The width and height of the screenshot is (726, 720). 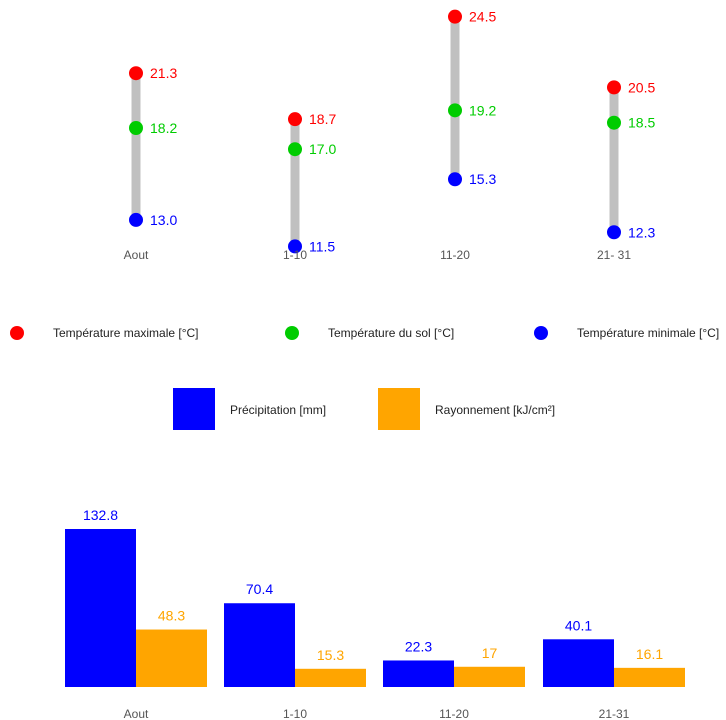 I want to click on data-label: 21.3, so click(x=163, y=73).